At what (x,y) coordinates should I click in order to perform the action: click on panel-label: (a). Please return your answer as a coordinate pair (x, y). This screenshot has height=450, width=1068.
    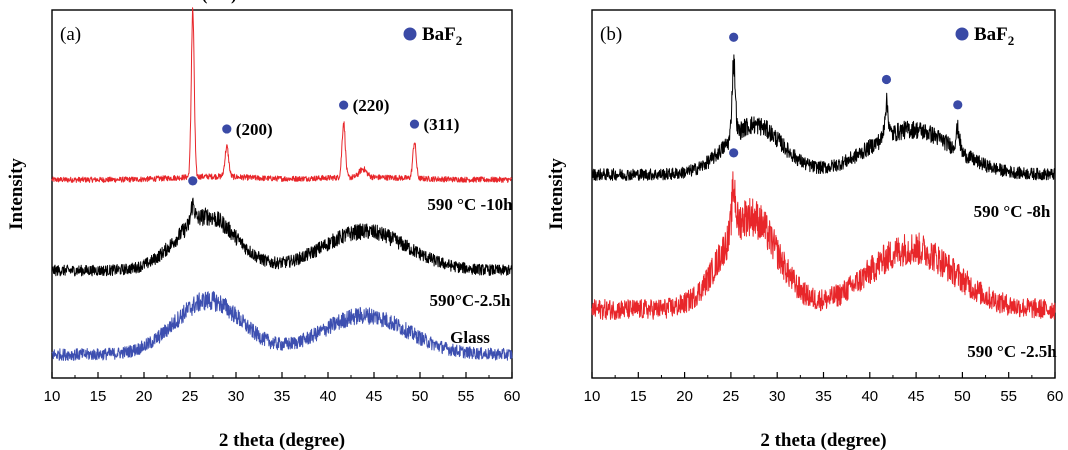
    Looking at the image, I should click on (70, 34).